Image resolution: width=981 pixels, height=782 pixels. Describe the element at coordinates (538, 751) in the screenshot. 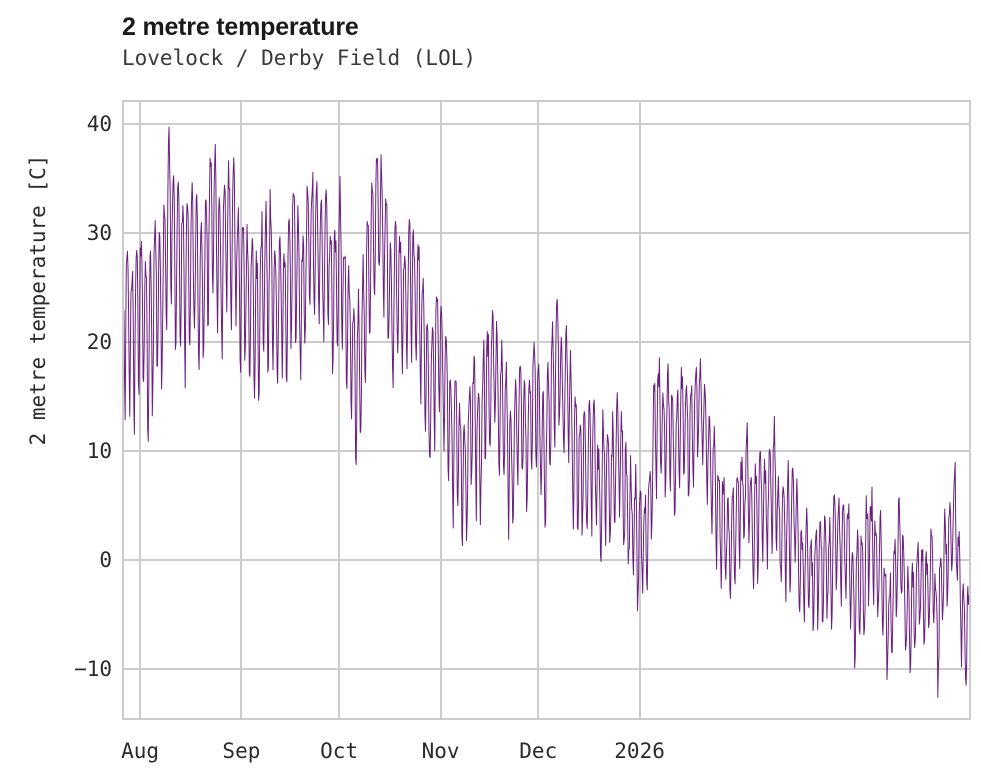

I see `x-tick-label: Dec` at that location.